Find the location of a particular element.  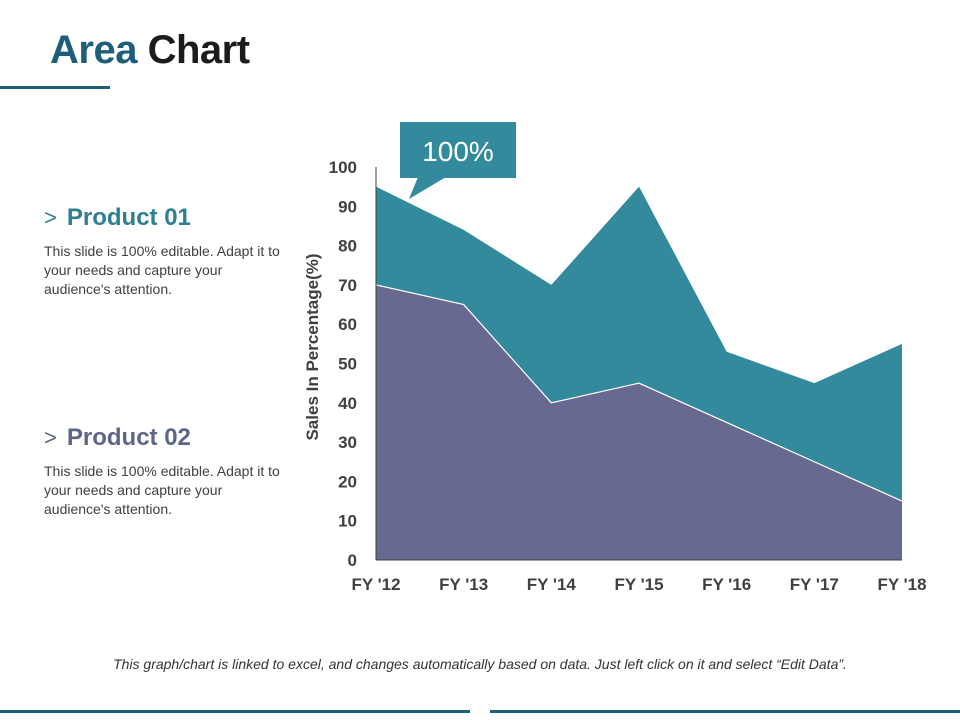

page-title: Area Chart is located at coordinates (150, 50).